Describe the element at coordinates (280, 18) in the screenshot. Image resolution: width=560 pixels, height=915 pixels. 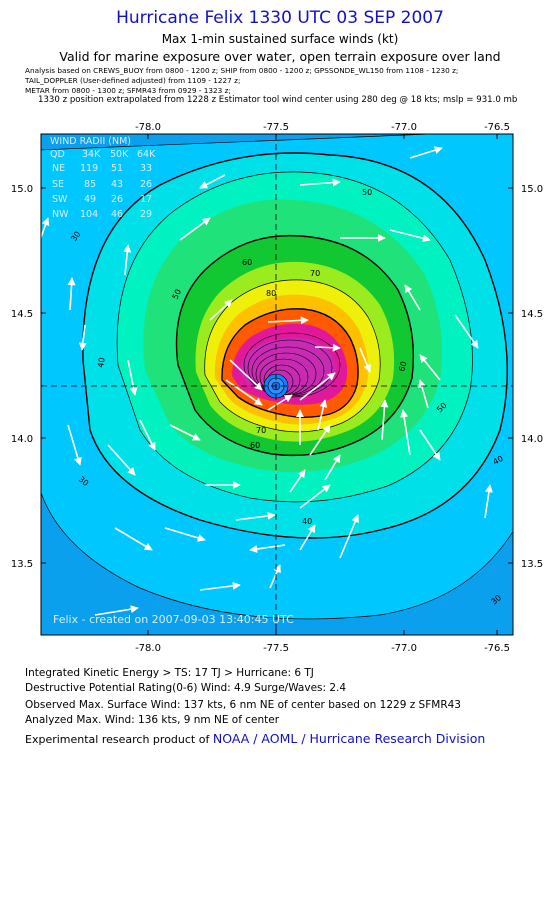
I see `map-title: Hurricane Felix 1330 UTC 03 SEP 2007` at that location.